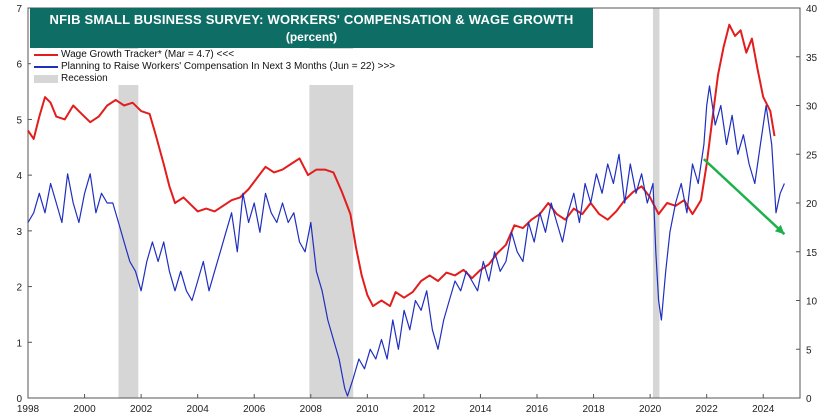 The image size is (828, 419). What do you see at coordinates (84, 409) in the screenshot?
I see `x-tick-label-2000: 2000` at bounding box center [84, 409].